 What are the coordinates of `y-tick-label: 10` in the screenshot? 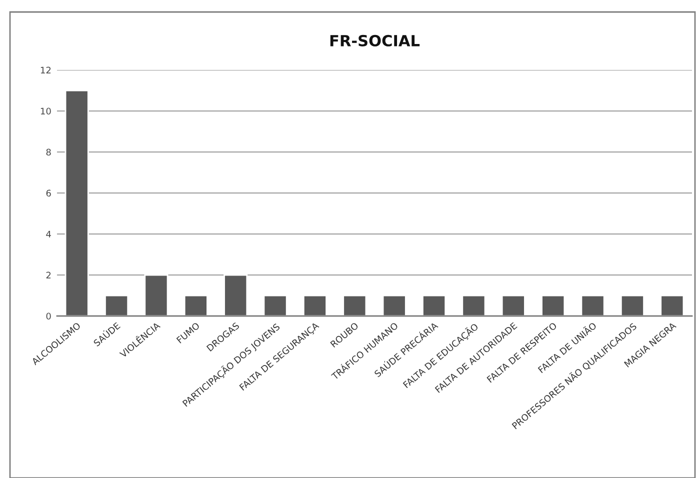 It's located at (45, 111).